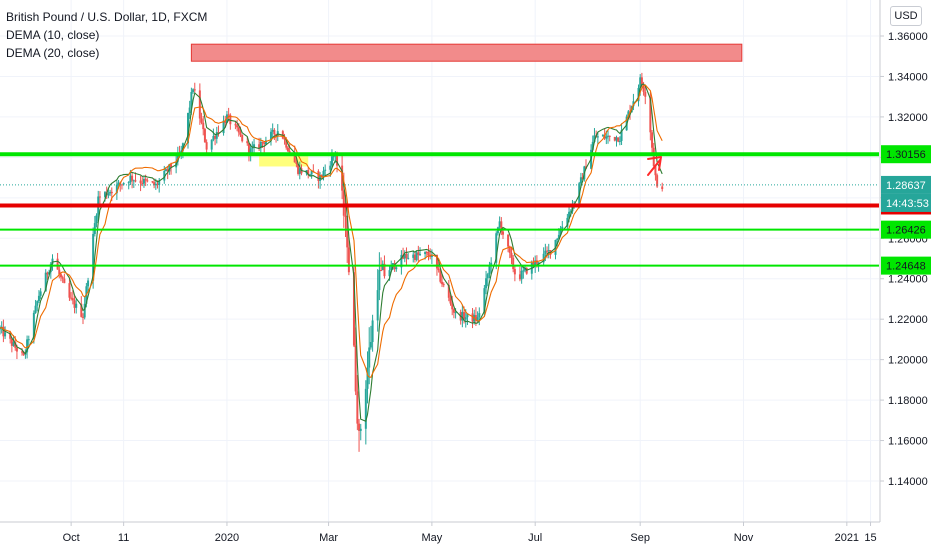 This screenshot has width=932, height=550. Describe the element at coordinates (906, 184) in the screenshot. I see `last-price-tag: 1.28637` at that location.